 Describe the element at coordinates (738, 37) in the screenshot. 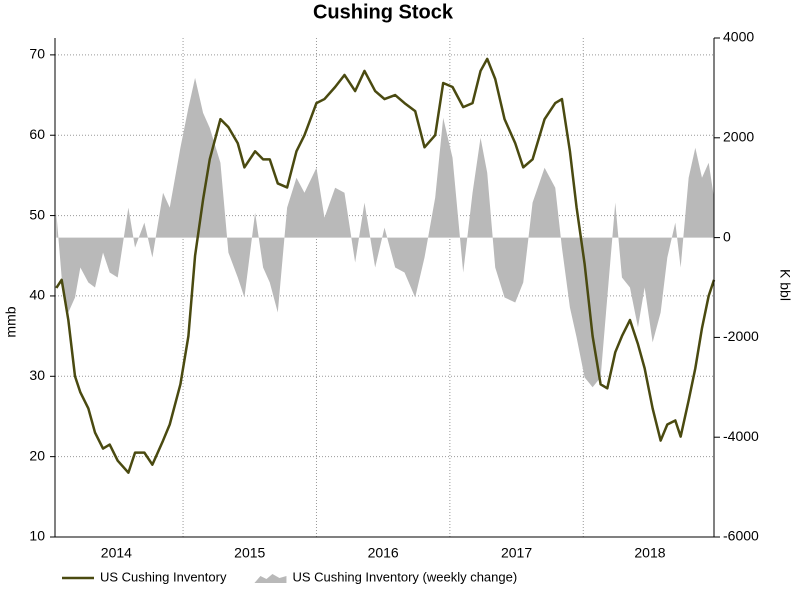

I see `y2-tick-label: 4000` at that location.